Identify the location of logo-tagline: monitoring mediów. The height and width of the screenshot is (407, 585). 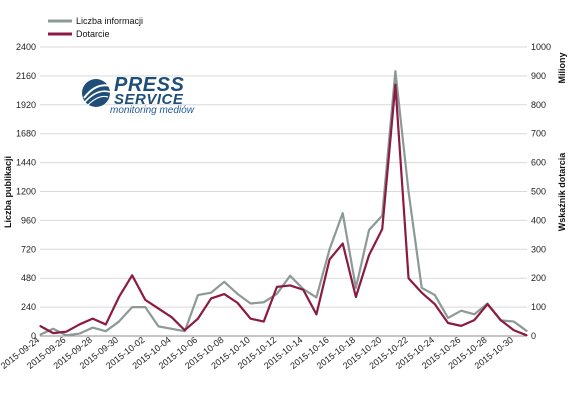
(152, 110).